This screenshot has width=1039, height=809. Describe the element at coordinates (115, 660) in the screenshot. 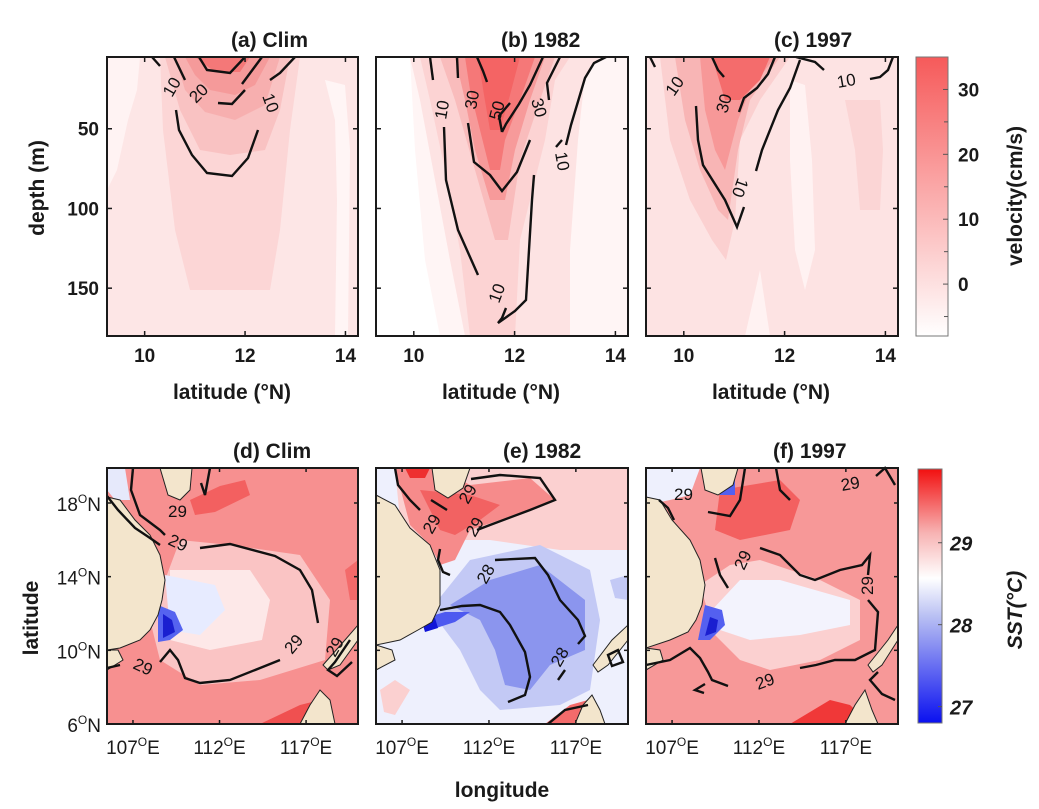

I see `land-mekong` at that location.